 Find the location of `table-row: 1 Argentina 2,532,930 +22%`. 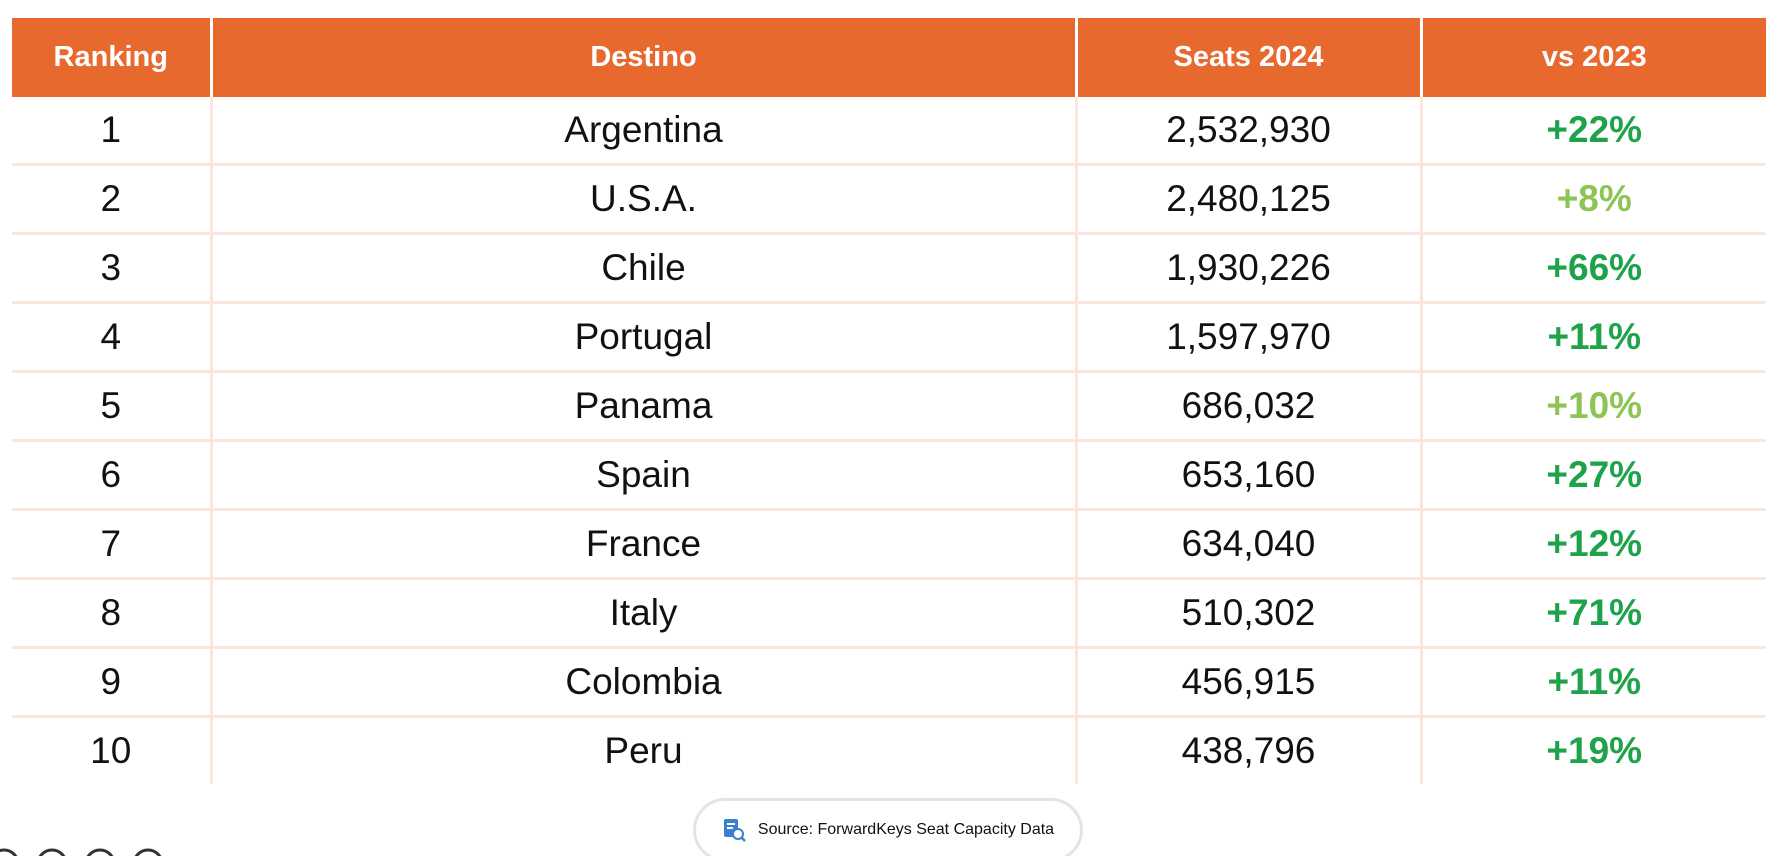

table-row: 1 Argentina 2,532,930 +22% is located at coordinates (889, 131).